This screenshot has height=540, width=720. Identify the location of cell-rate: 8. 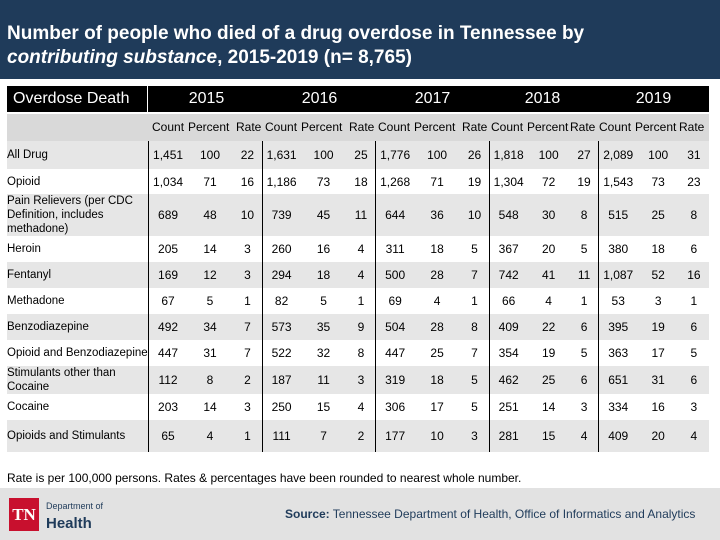
(475, 327).